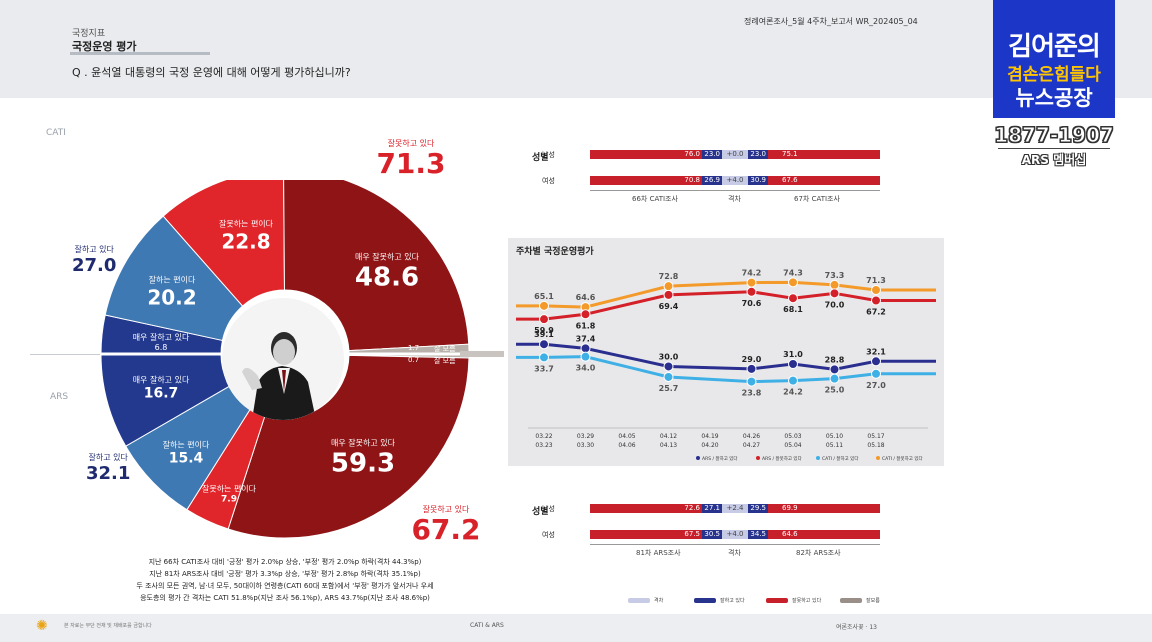  I want to click on legend-label: 잘하고 있다, so click(732, 601).